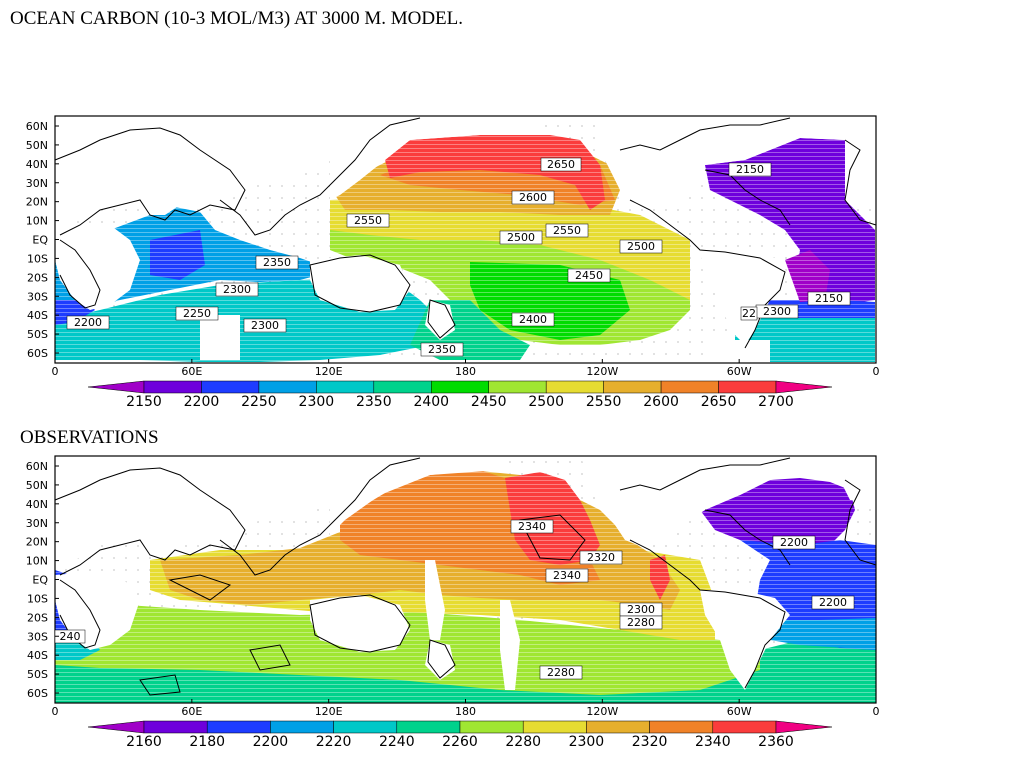 Image resolution: width=1024 pixels, height=768 pixels. I want to click on svg-text: 2400, so click(533, 319).